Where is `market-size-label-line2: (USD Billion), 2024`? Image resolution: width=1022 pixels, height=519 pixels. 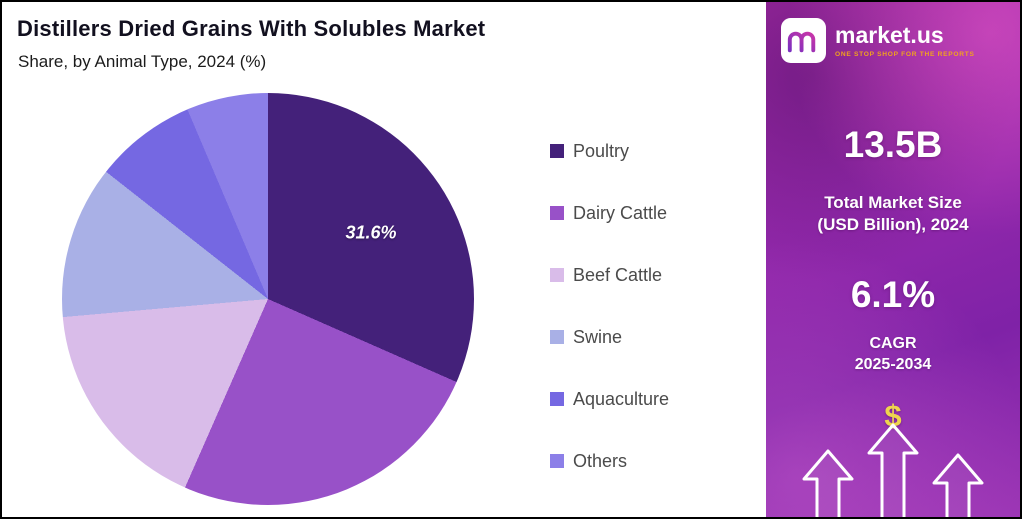 market-size-label-line2: (USD Billion), 2024 is located at coordinates (893, 225).